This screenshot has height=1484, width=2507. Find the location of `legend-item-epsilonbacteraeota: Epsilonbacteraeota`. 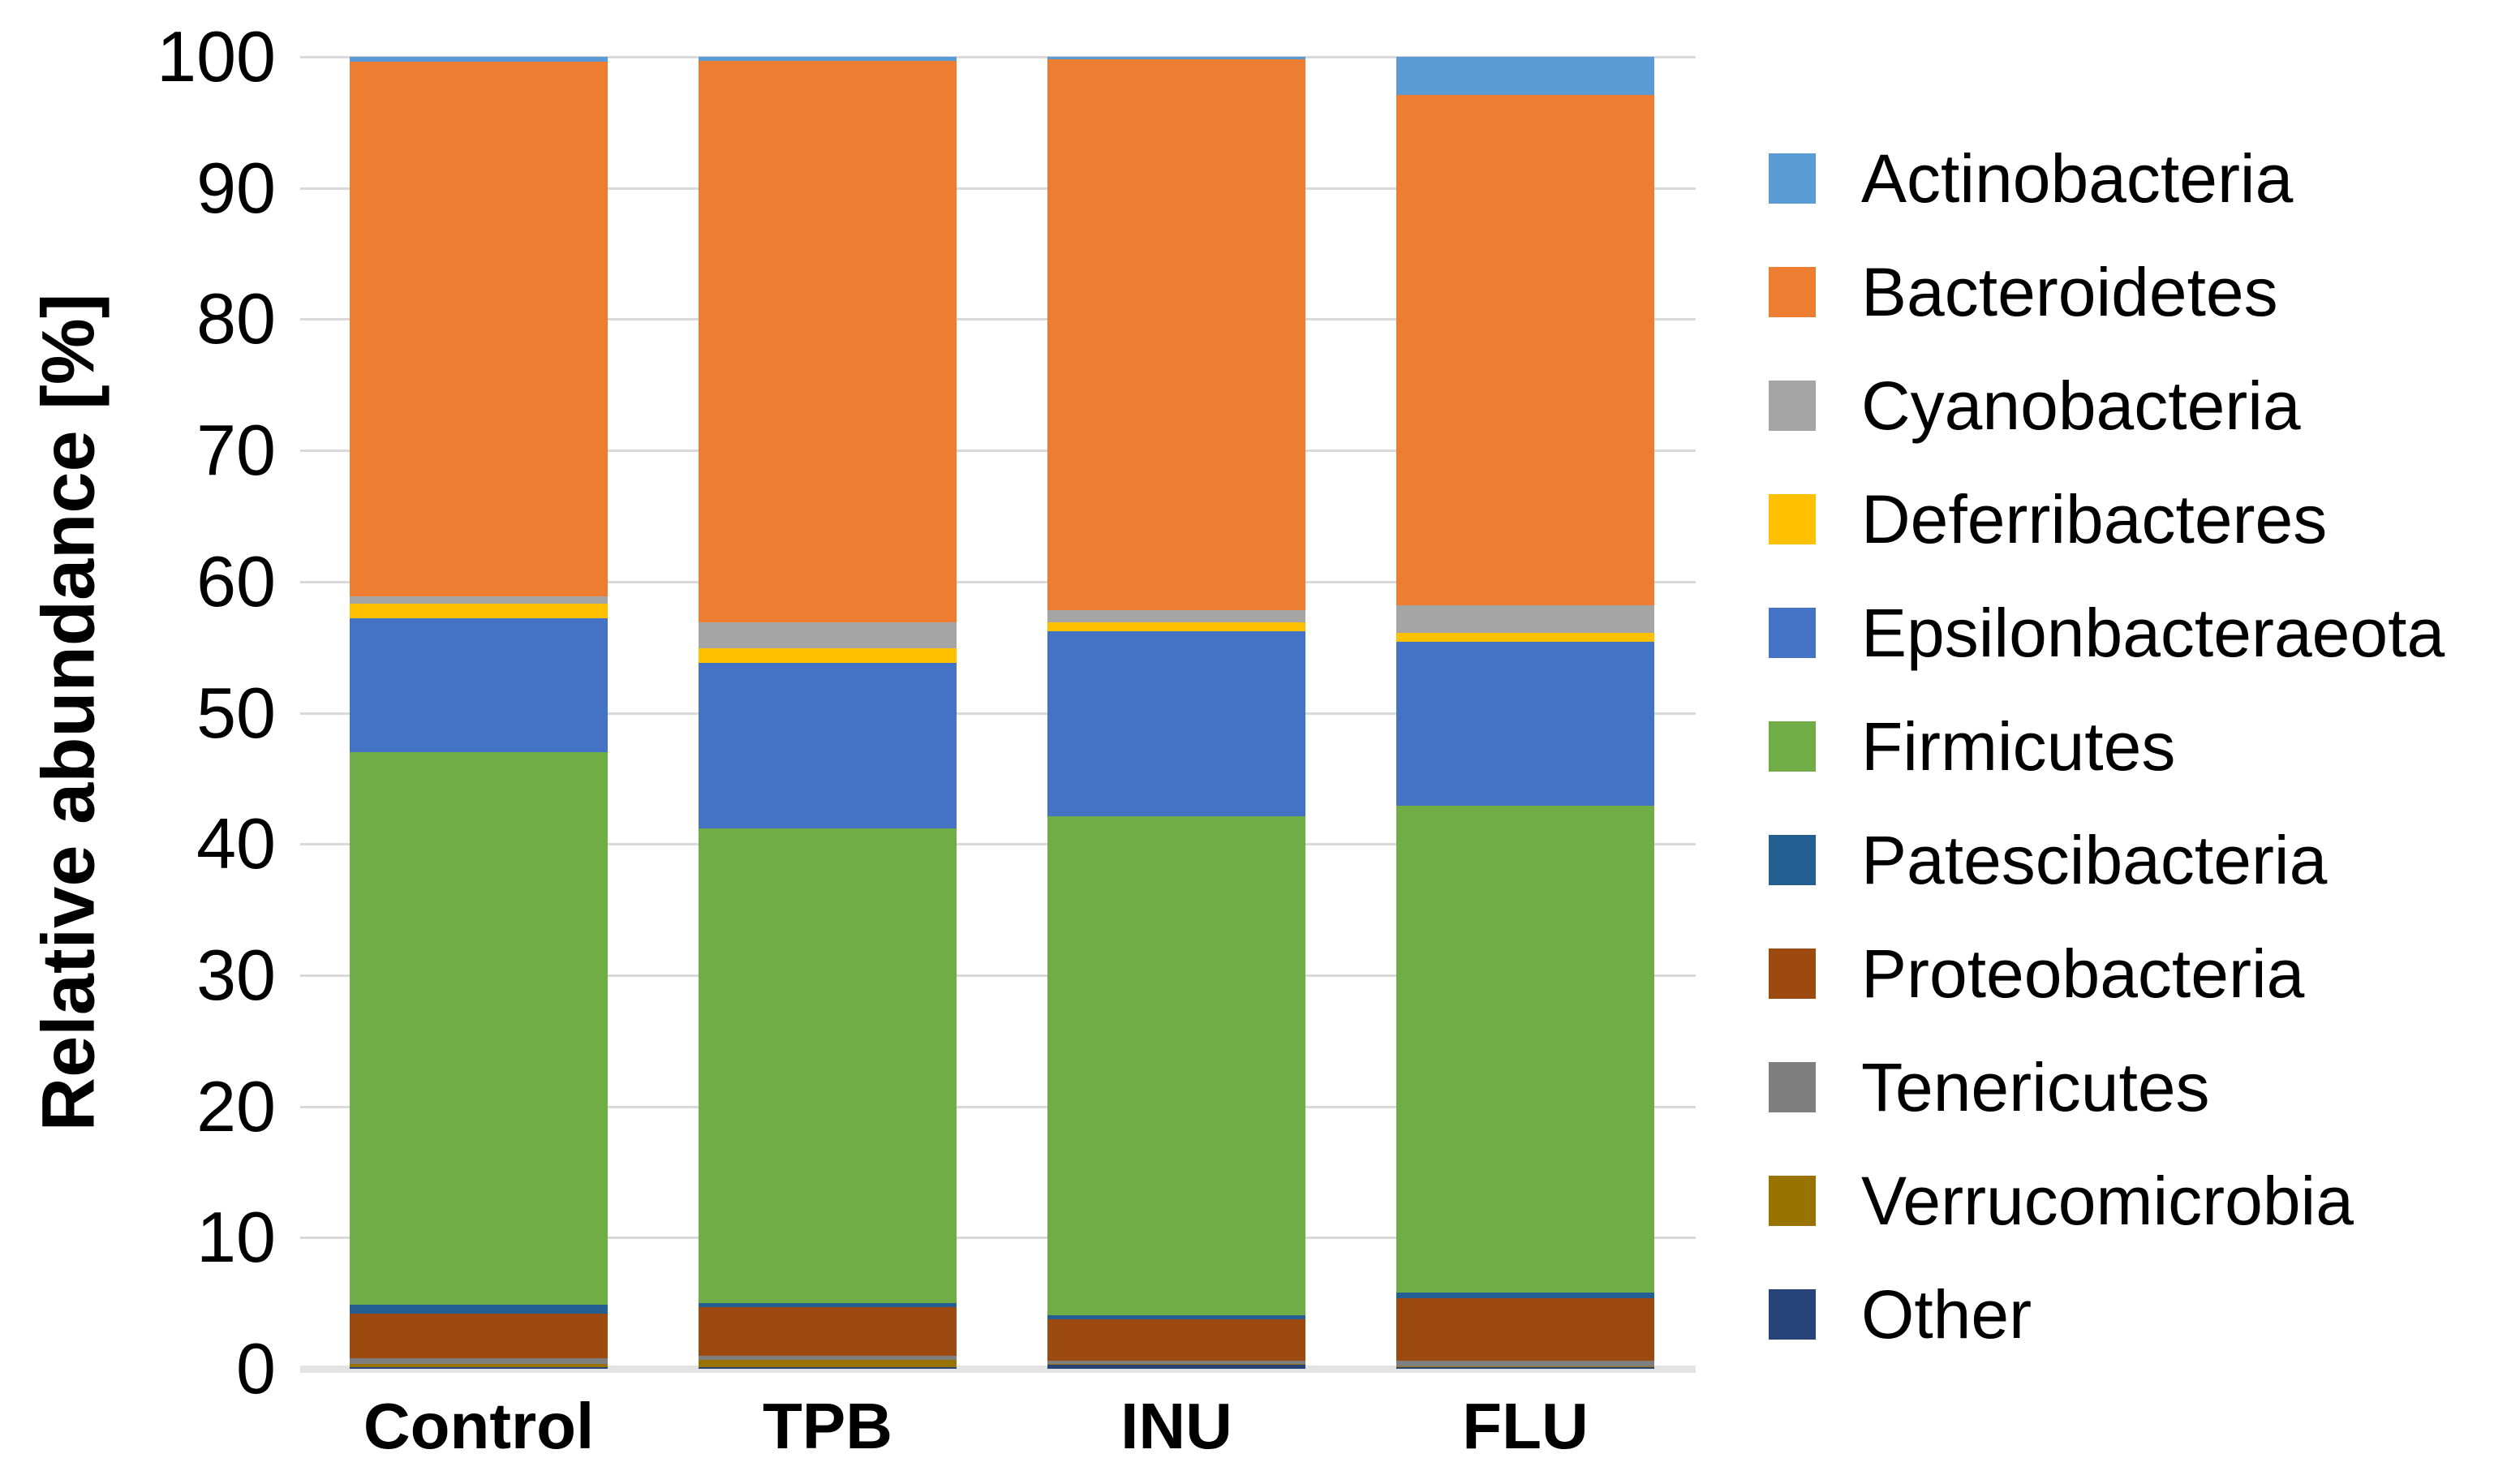

legend-item-epsilonbacteraeota: Epsilonbacteraeota is located at coordinates (2107, 633).